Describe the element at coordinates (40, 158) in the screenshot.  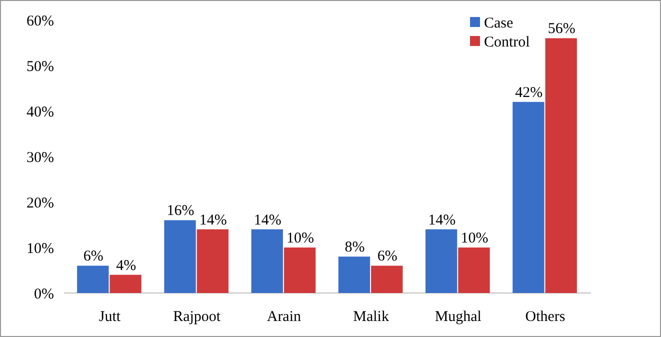
I see `y-tick-label: 30%` at that location.